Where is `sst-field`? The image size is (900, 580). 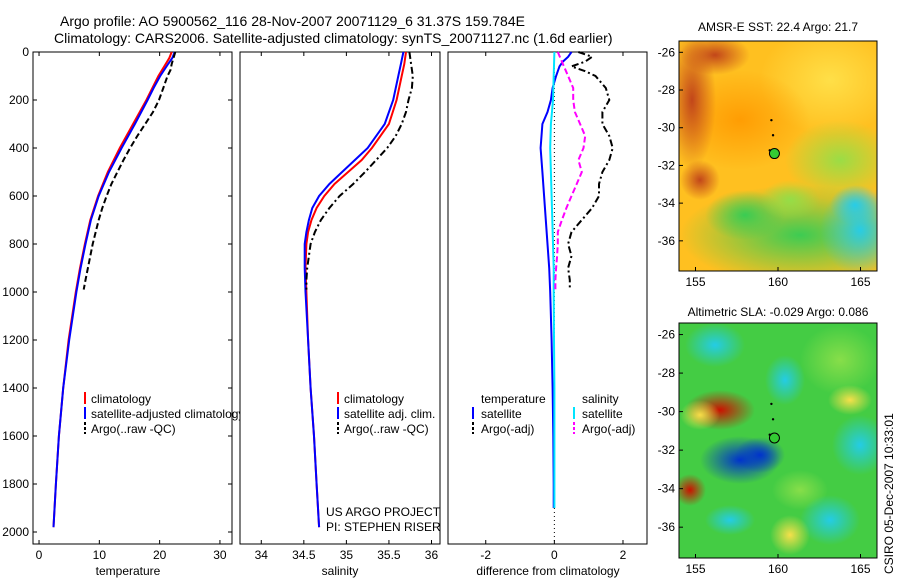 sst-field is located at coordinates (778, 156).